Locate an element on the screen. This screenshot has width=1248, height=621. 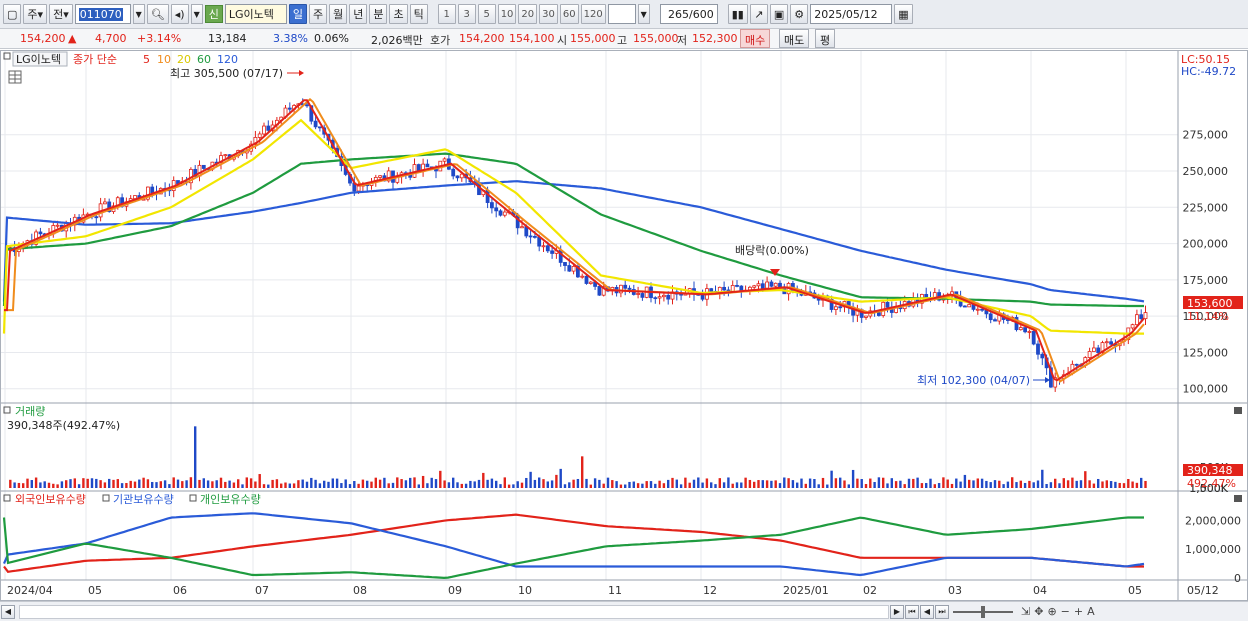
volume-close-icon is located at coordinates (1238, 410).